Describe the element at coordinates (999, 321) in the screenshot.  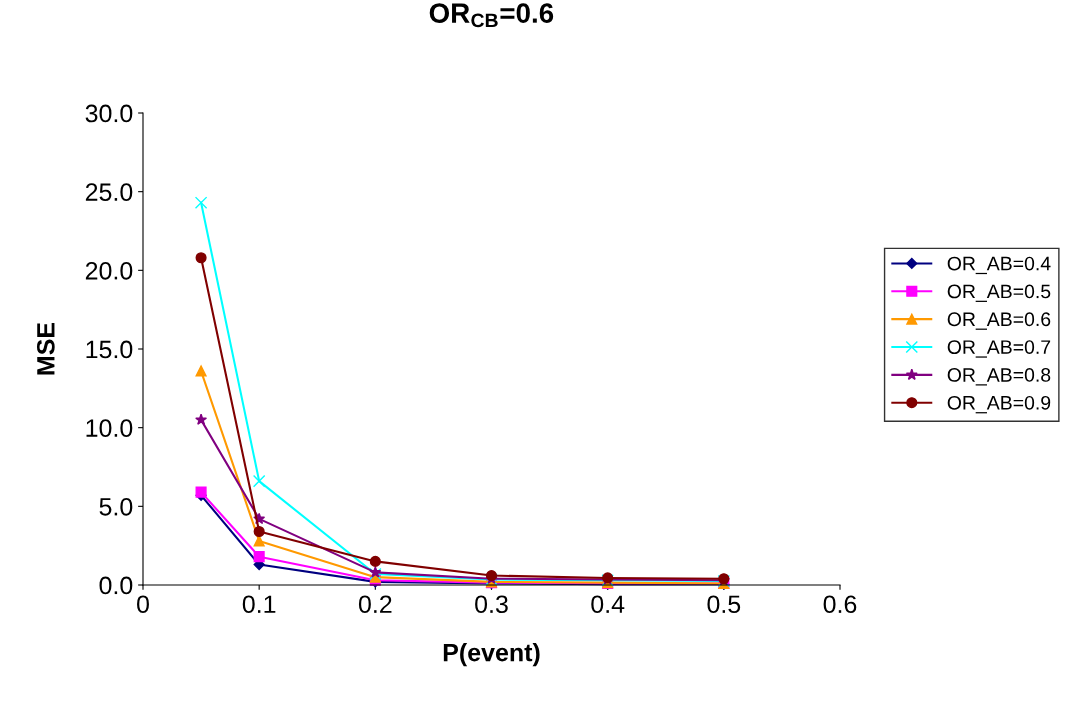
I see `legend-label: OR_AB=0.6` at that location.